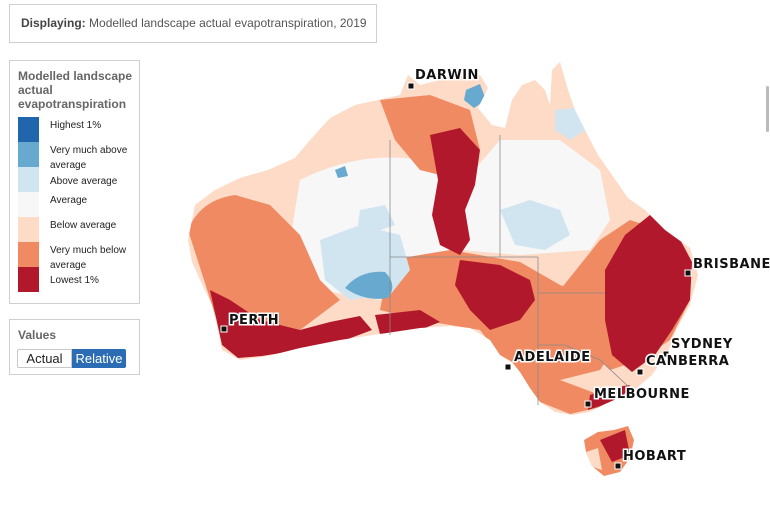 The width and height of the screenshot is (770, 514). What do you see at coordinates (702, 344) in the screenshot?
I see `sydney-label: SYDNEY` at bounding box center [702, 344].